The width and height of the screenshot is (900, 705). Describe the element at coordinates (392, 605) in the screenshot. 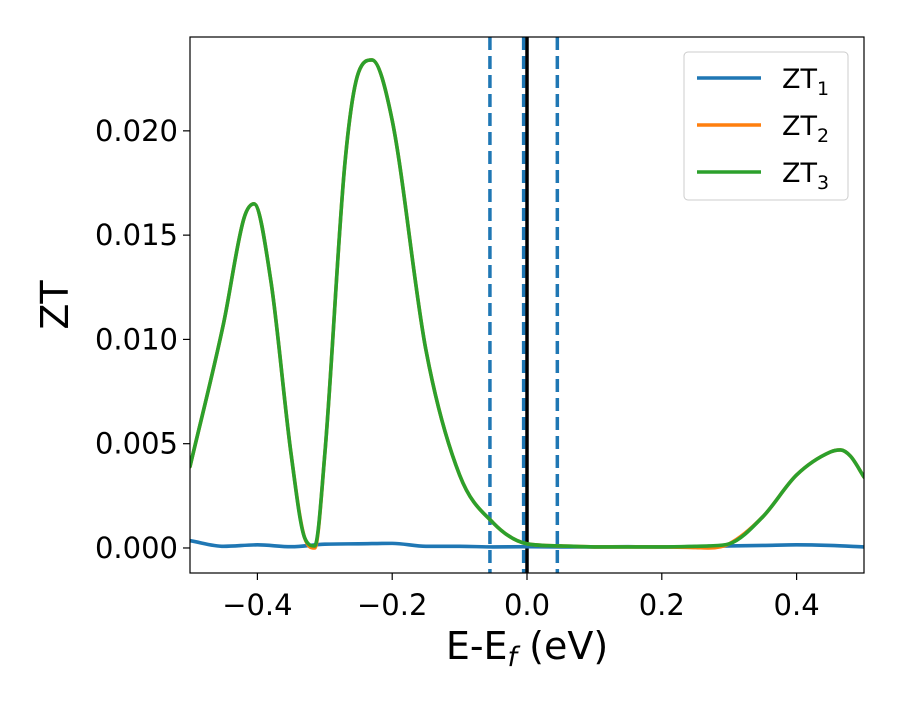

I see `x-tick-label: −0.2` at that location.